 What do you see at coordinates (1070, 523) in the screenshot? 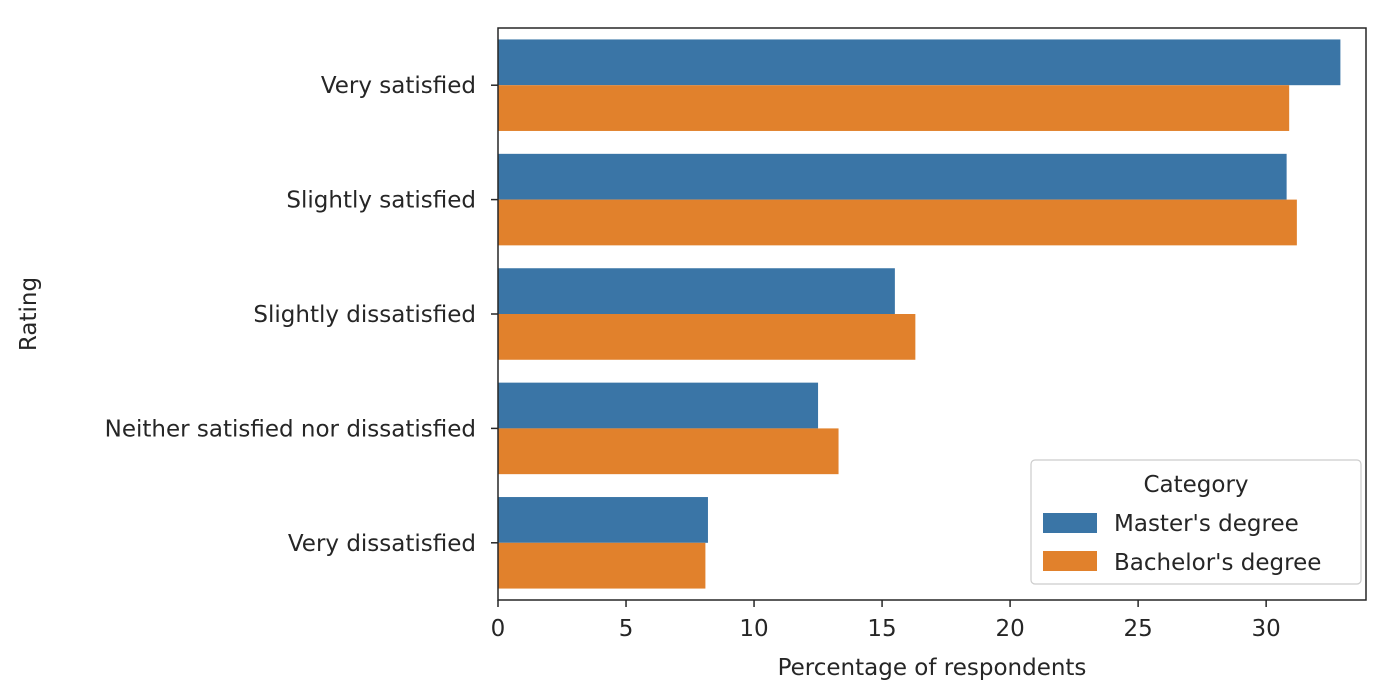
I see `legend-swatch-masters` at bounding box center [1070, 523].